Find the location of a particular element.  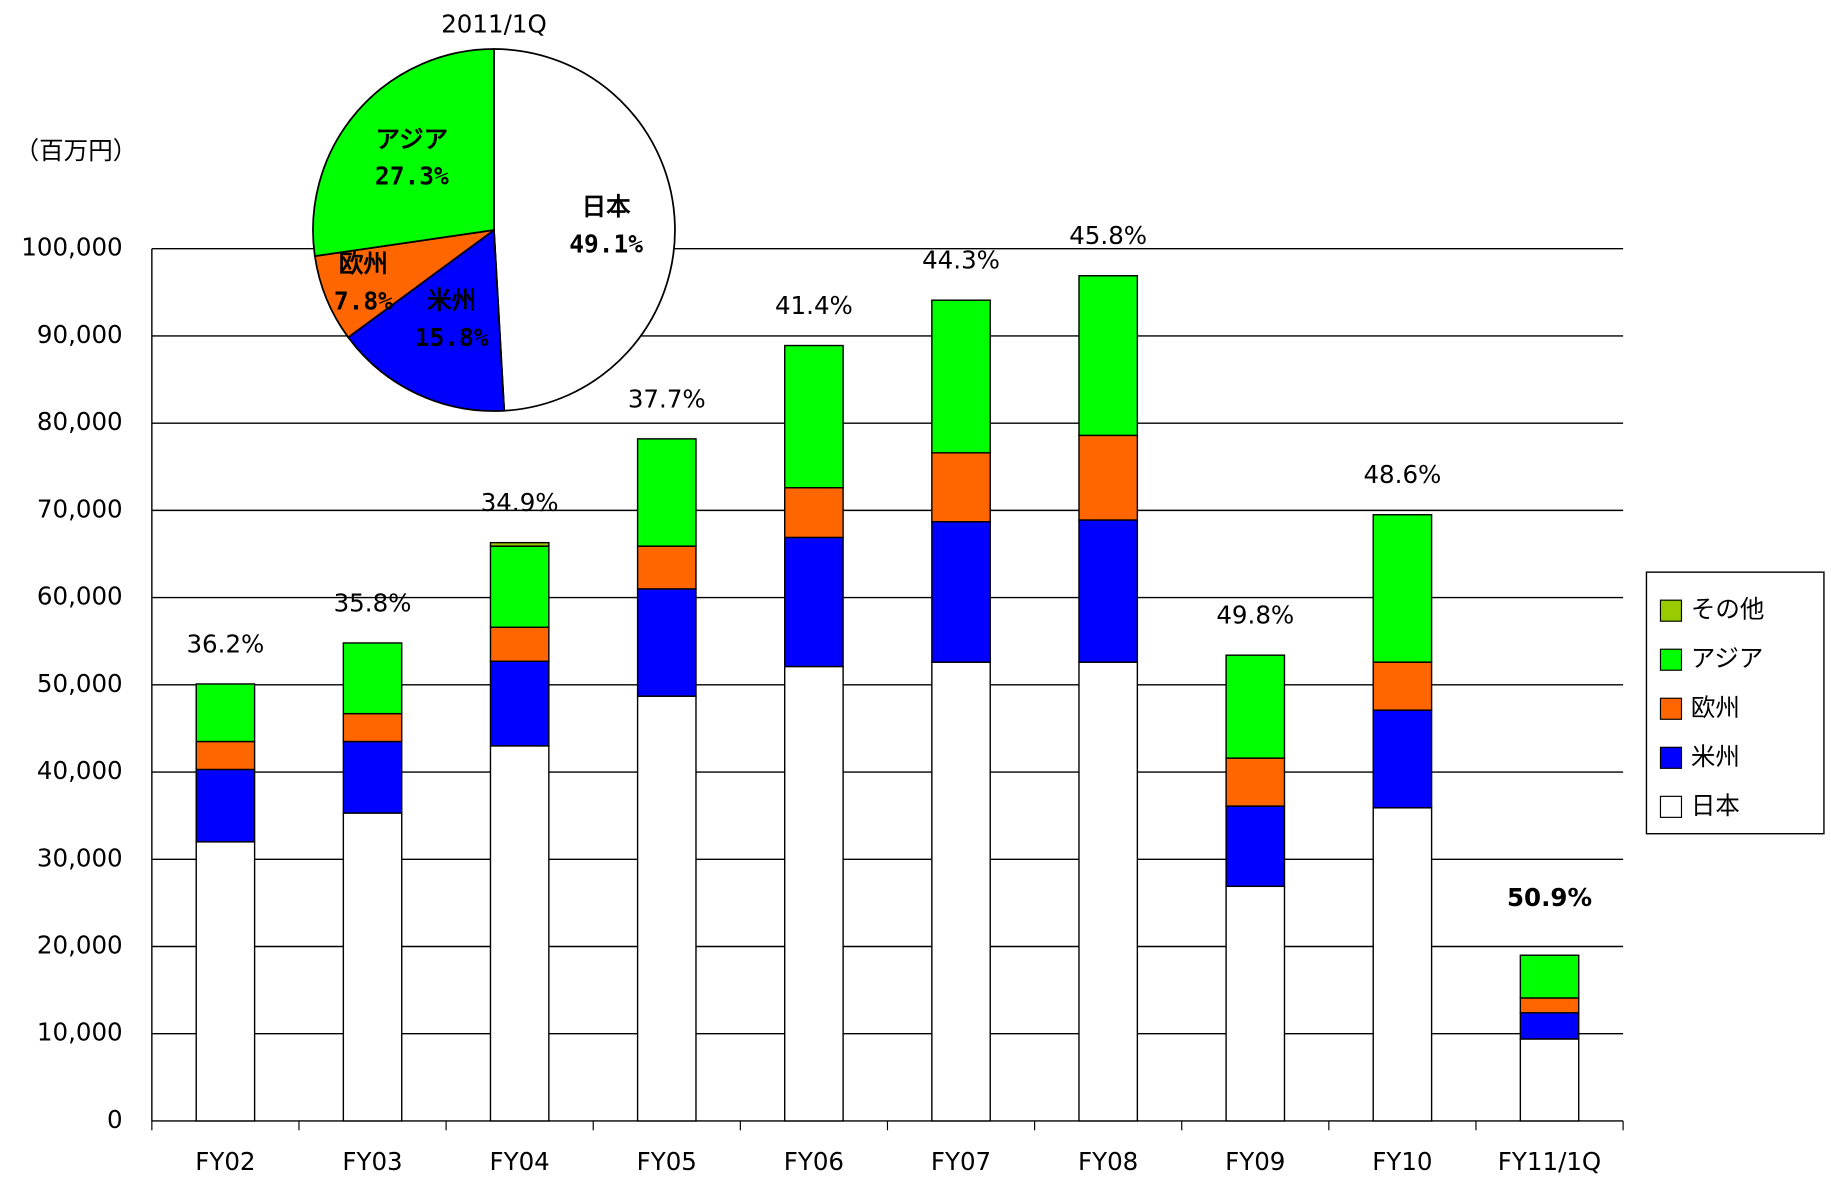

pie-label: 日本 is located at coordinates (607, 206).